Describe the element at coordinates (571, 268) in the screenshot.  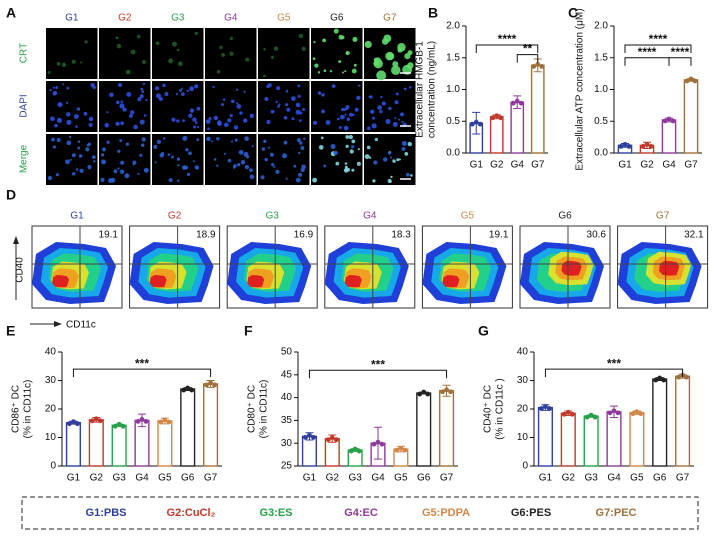
I see `density` at that location.